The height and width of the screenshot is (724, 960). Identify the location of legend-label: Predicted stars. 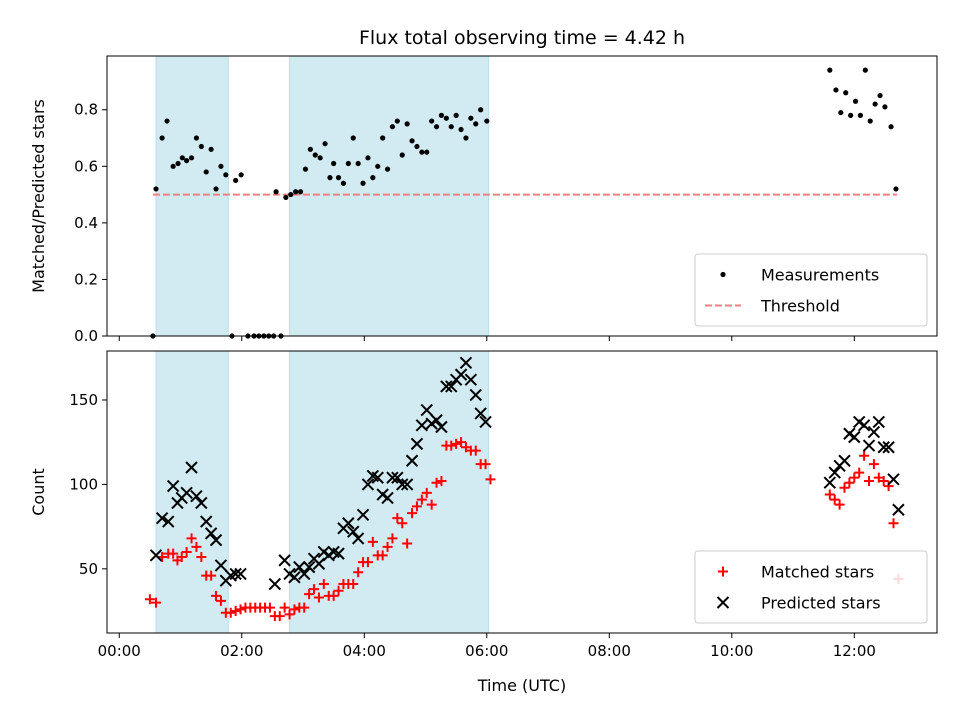
(821, 603).